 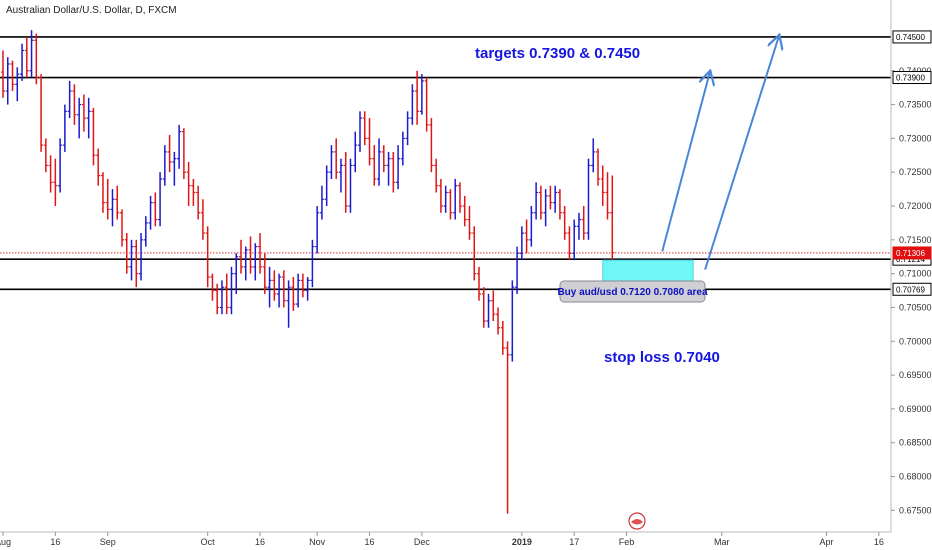 I want to click on time-axis: Aug 16 Sep Oct 16 Nov 16 Dec 2019 17 Feb Mar Apr 16, so click(x=445, y=539).